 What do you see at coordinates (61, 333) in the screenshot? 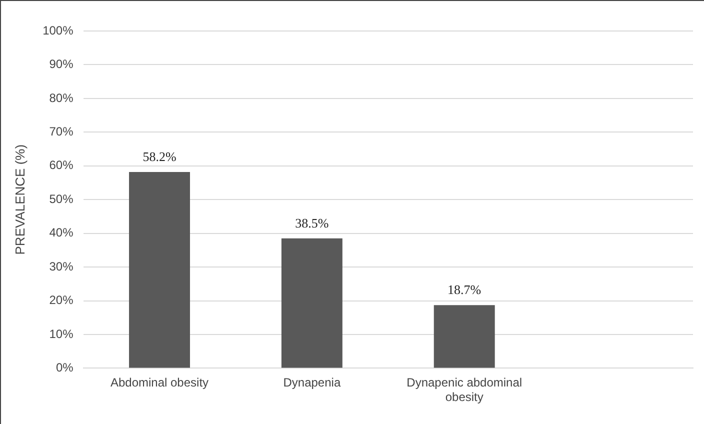
I see `y-tick-label: 10%` at bounding box center [61, 333].